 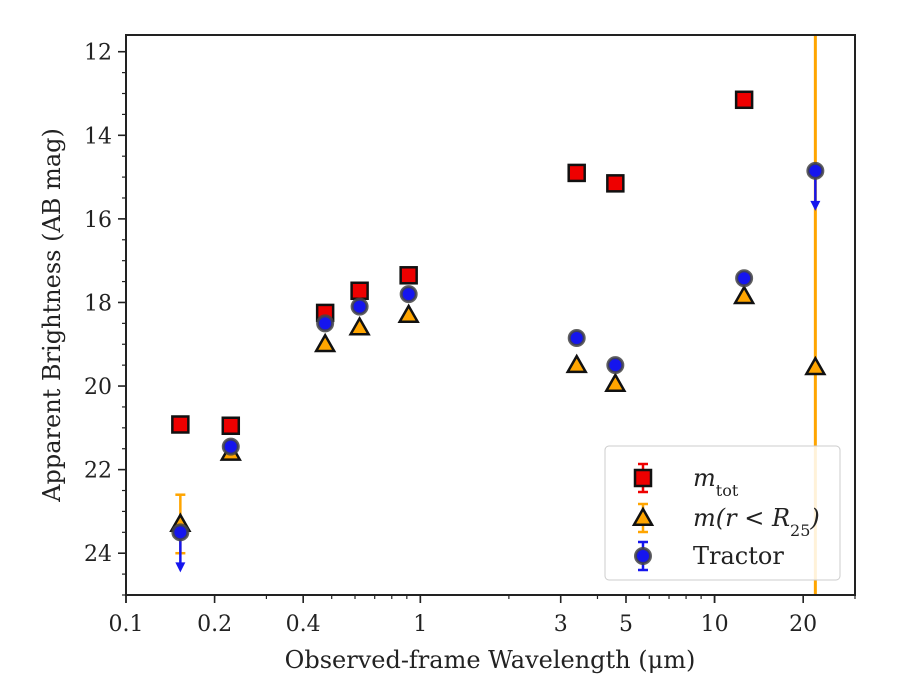 I want to click on y-tick-label: 24, so click(x=98, y=554).